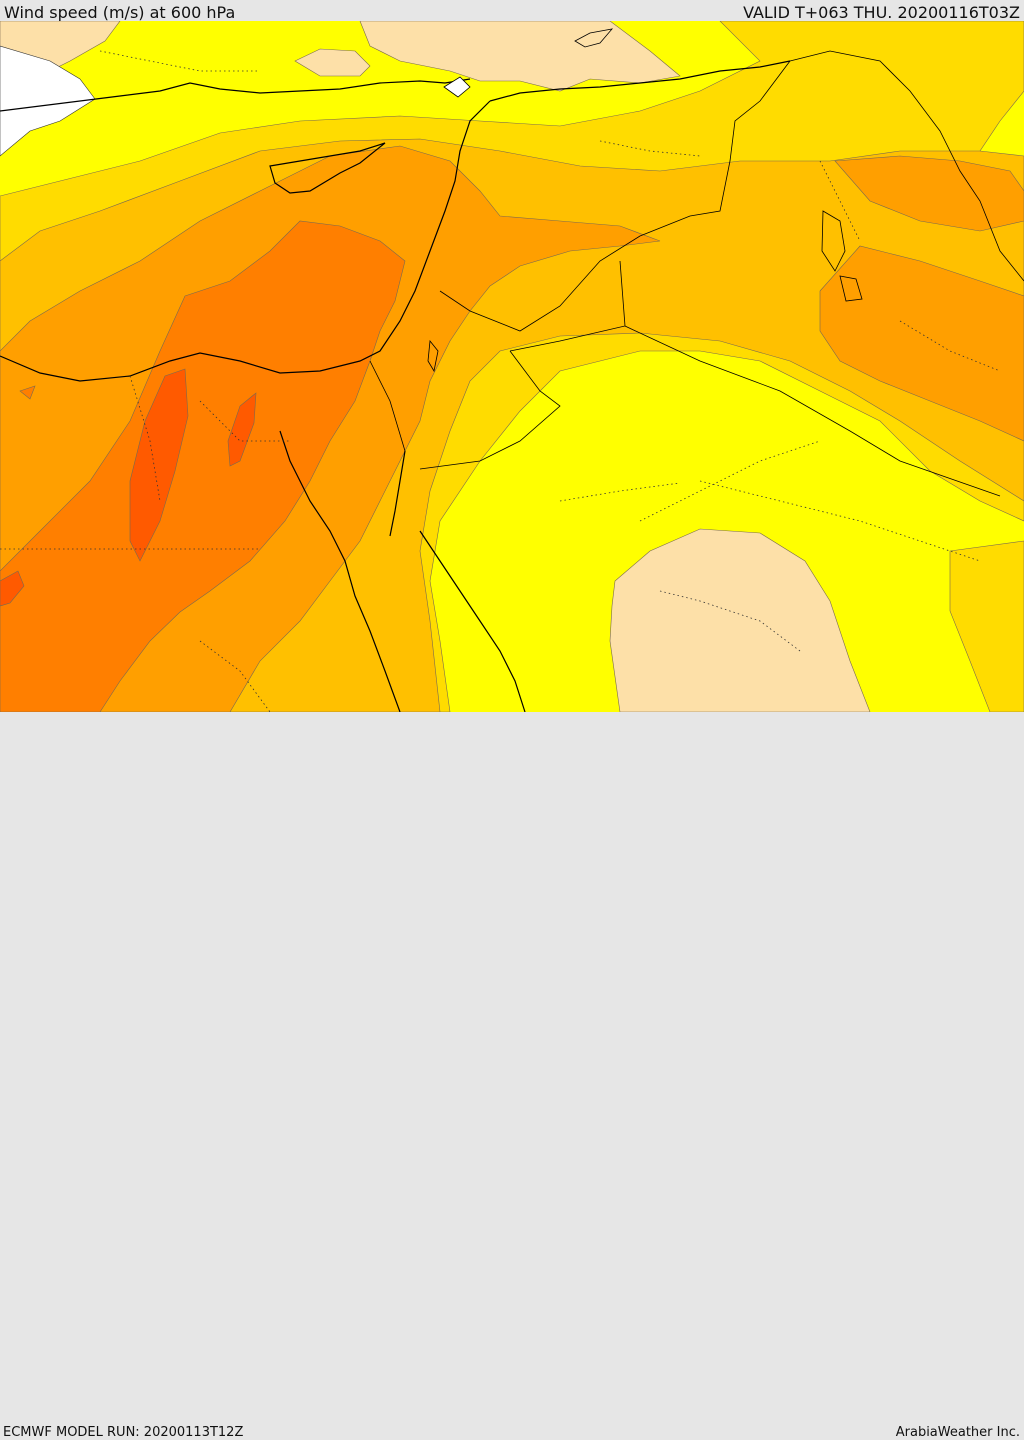 Image resolution: width=1024 pixels, height=1440 pixels. What do you see at coordinates (881, 12) in the screenshot?
I see `valid-time: VALID T+063 THU. 20200116T03Z` at bounding box center [881, 12].